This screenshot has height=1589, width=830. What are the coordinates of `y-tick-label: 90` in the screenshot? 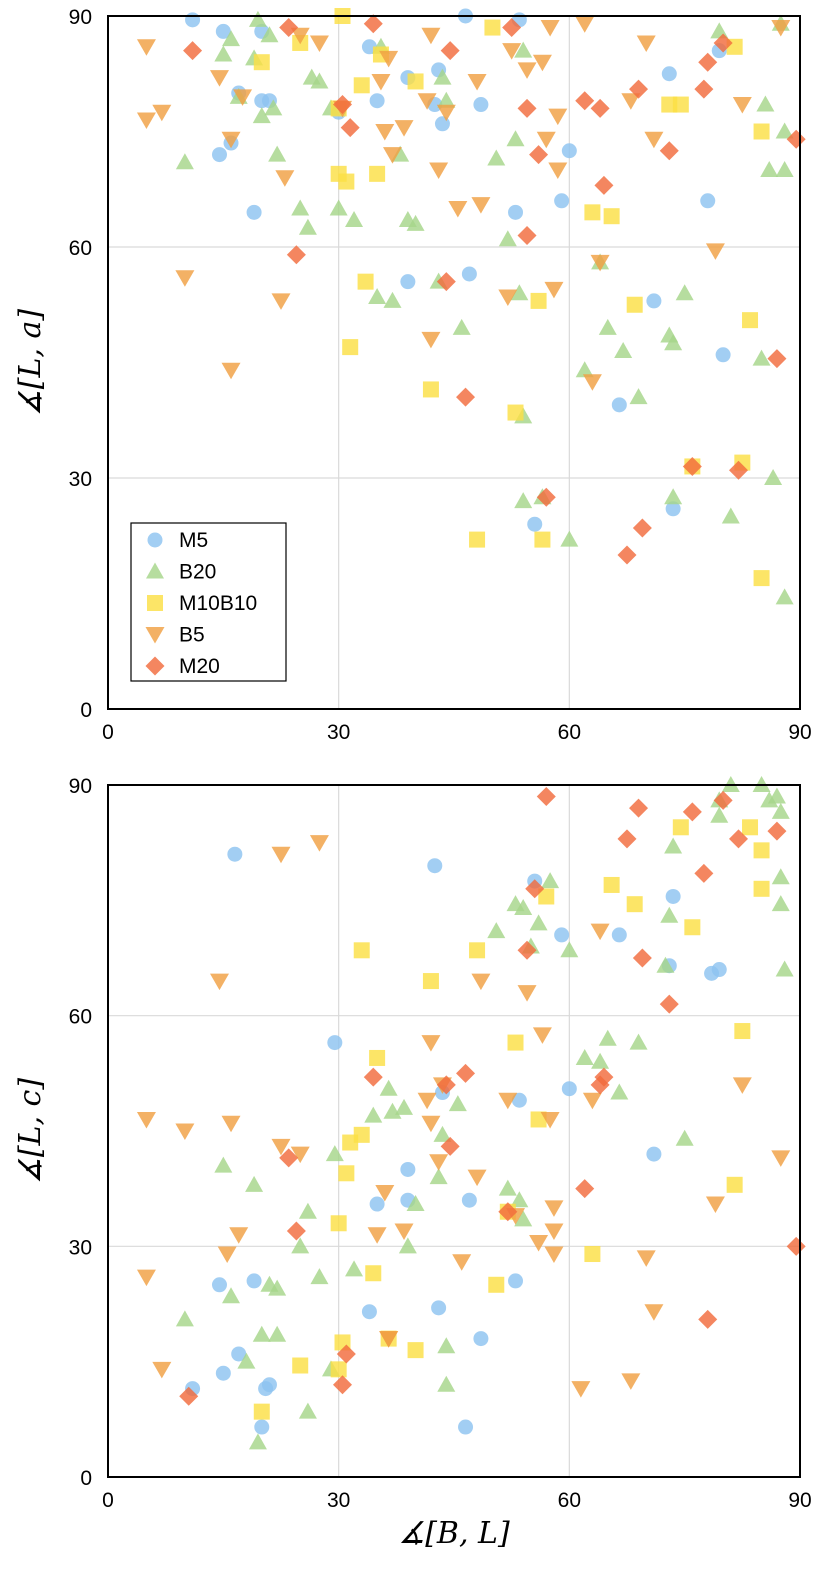 It's located at (80, 786).